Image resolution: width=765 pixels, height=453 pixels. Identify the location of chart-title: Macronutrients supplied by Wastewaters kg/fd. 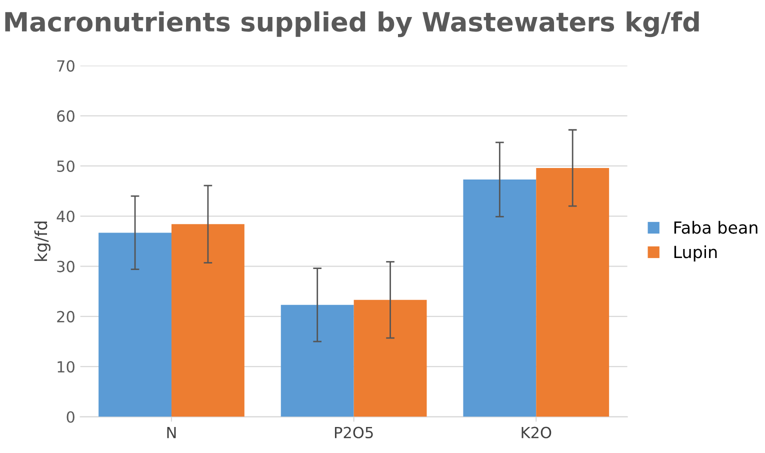
(352, 24).